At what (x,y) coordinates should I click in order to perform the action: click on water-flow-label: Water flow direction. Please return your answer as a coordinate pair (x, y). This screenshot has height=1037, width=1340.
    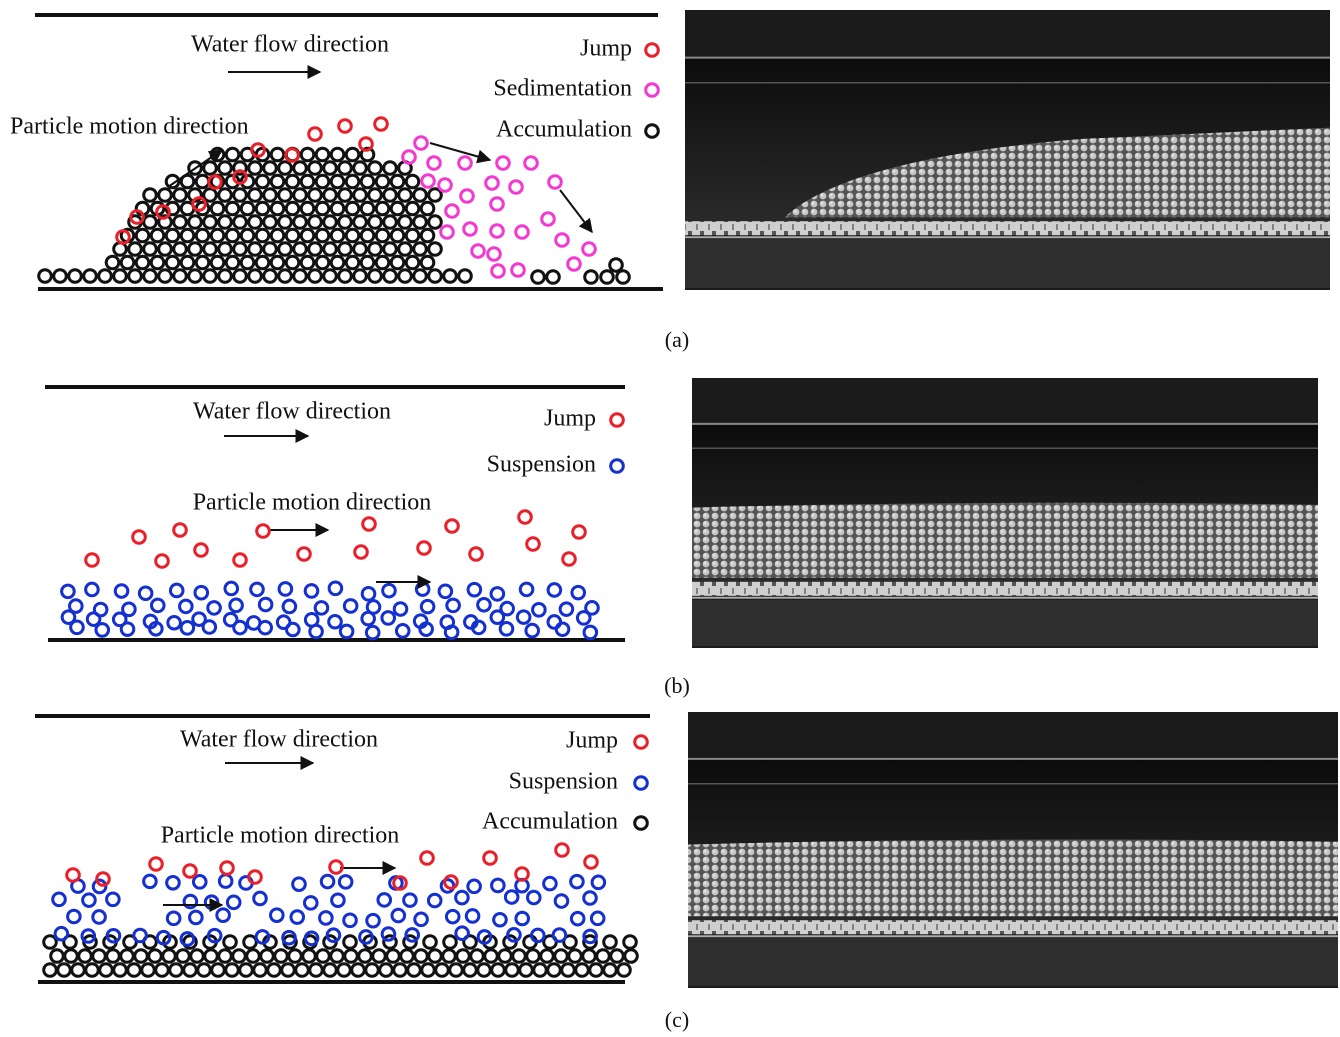
    Looking at the image, I should click on (292, 412).